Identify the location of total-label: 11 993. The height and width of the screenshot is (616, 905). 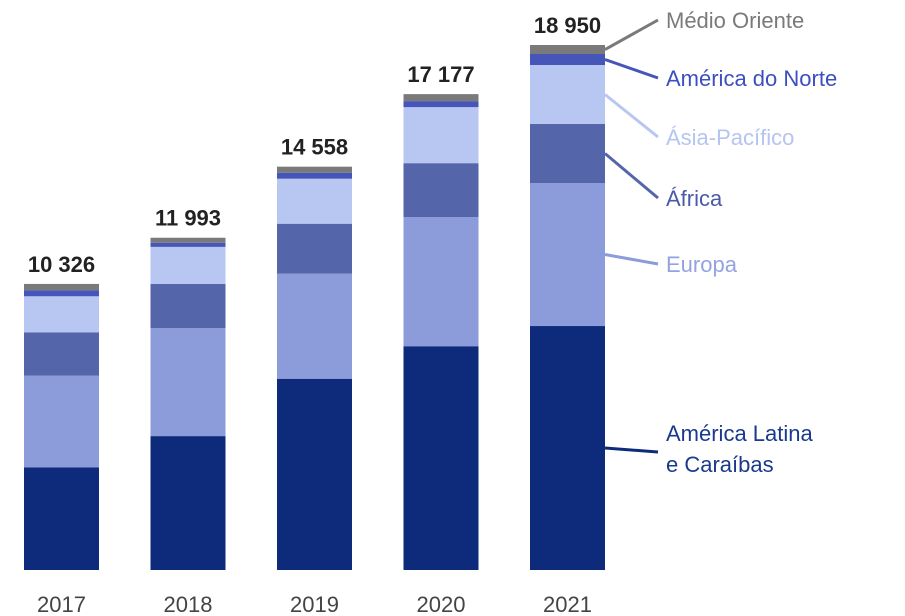
(188, 218).